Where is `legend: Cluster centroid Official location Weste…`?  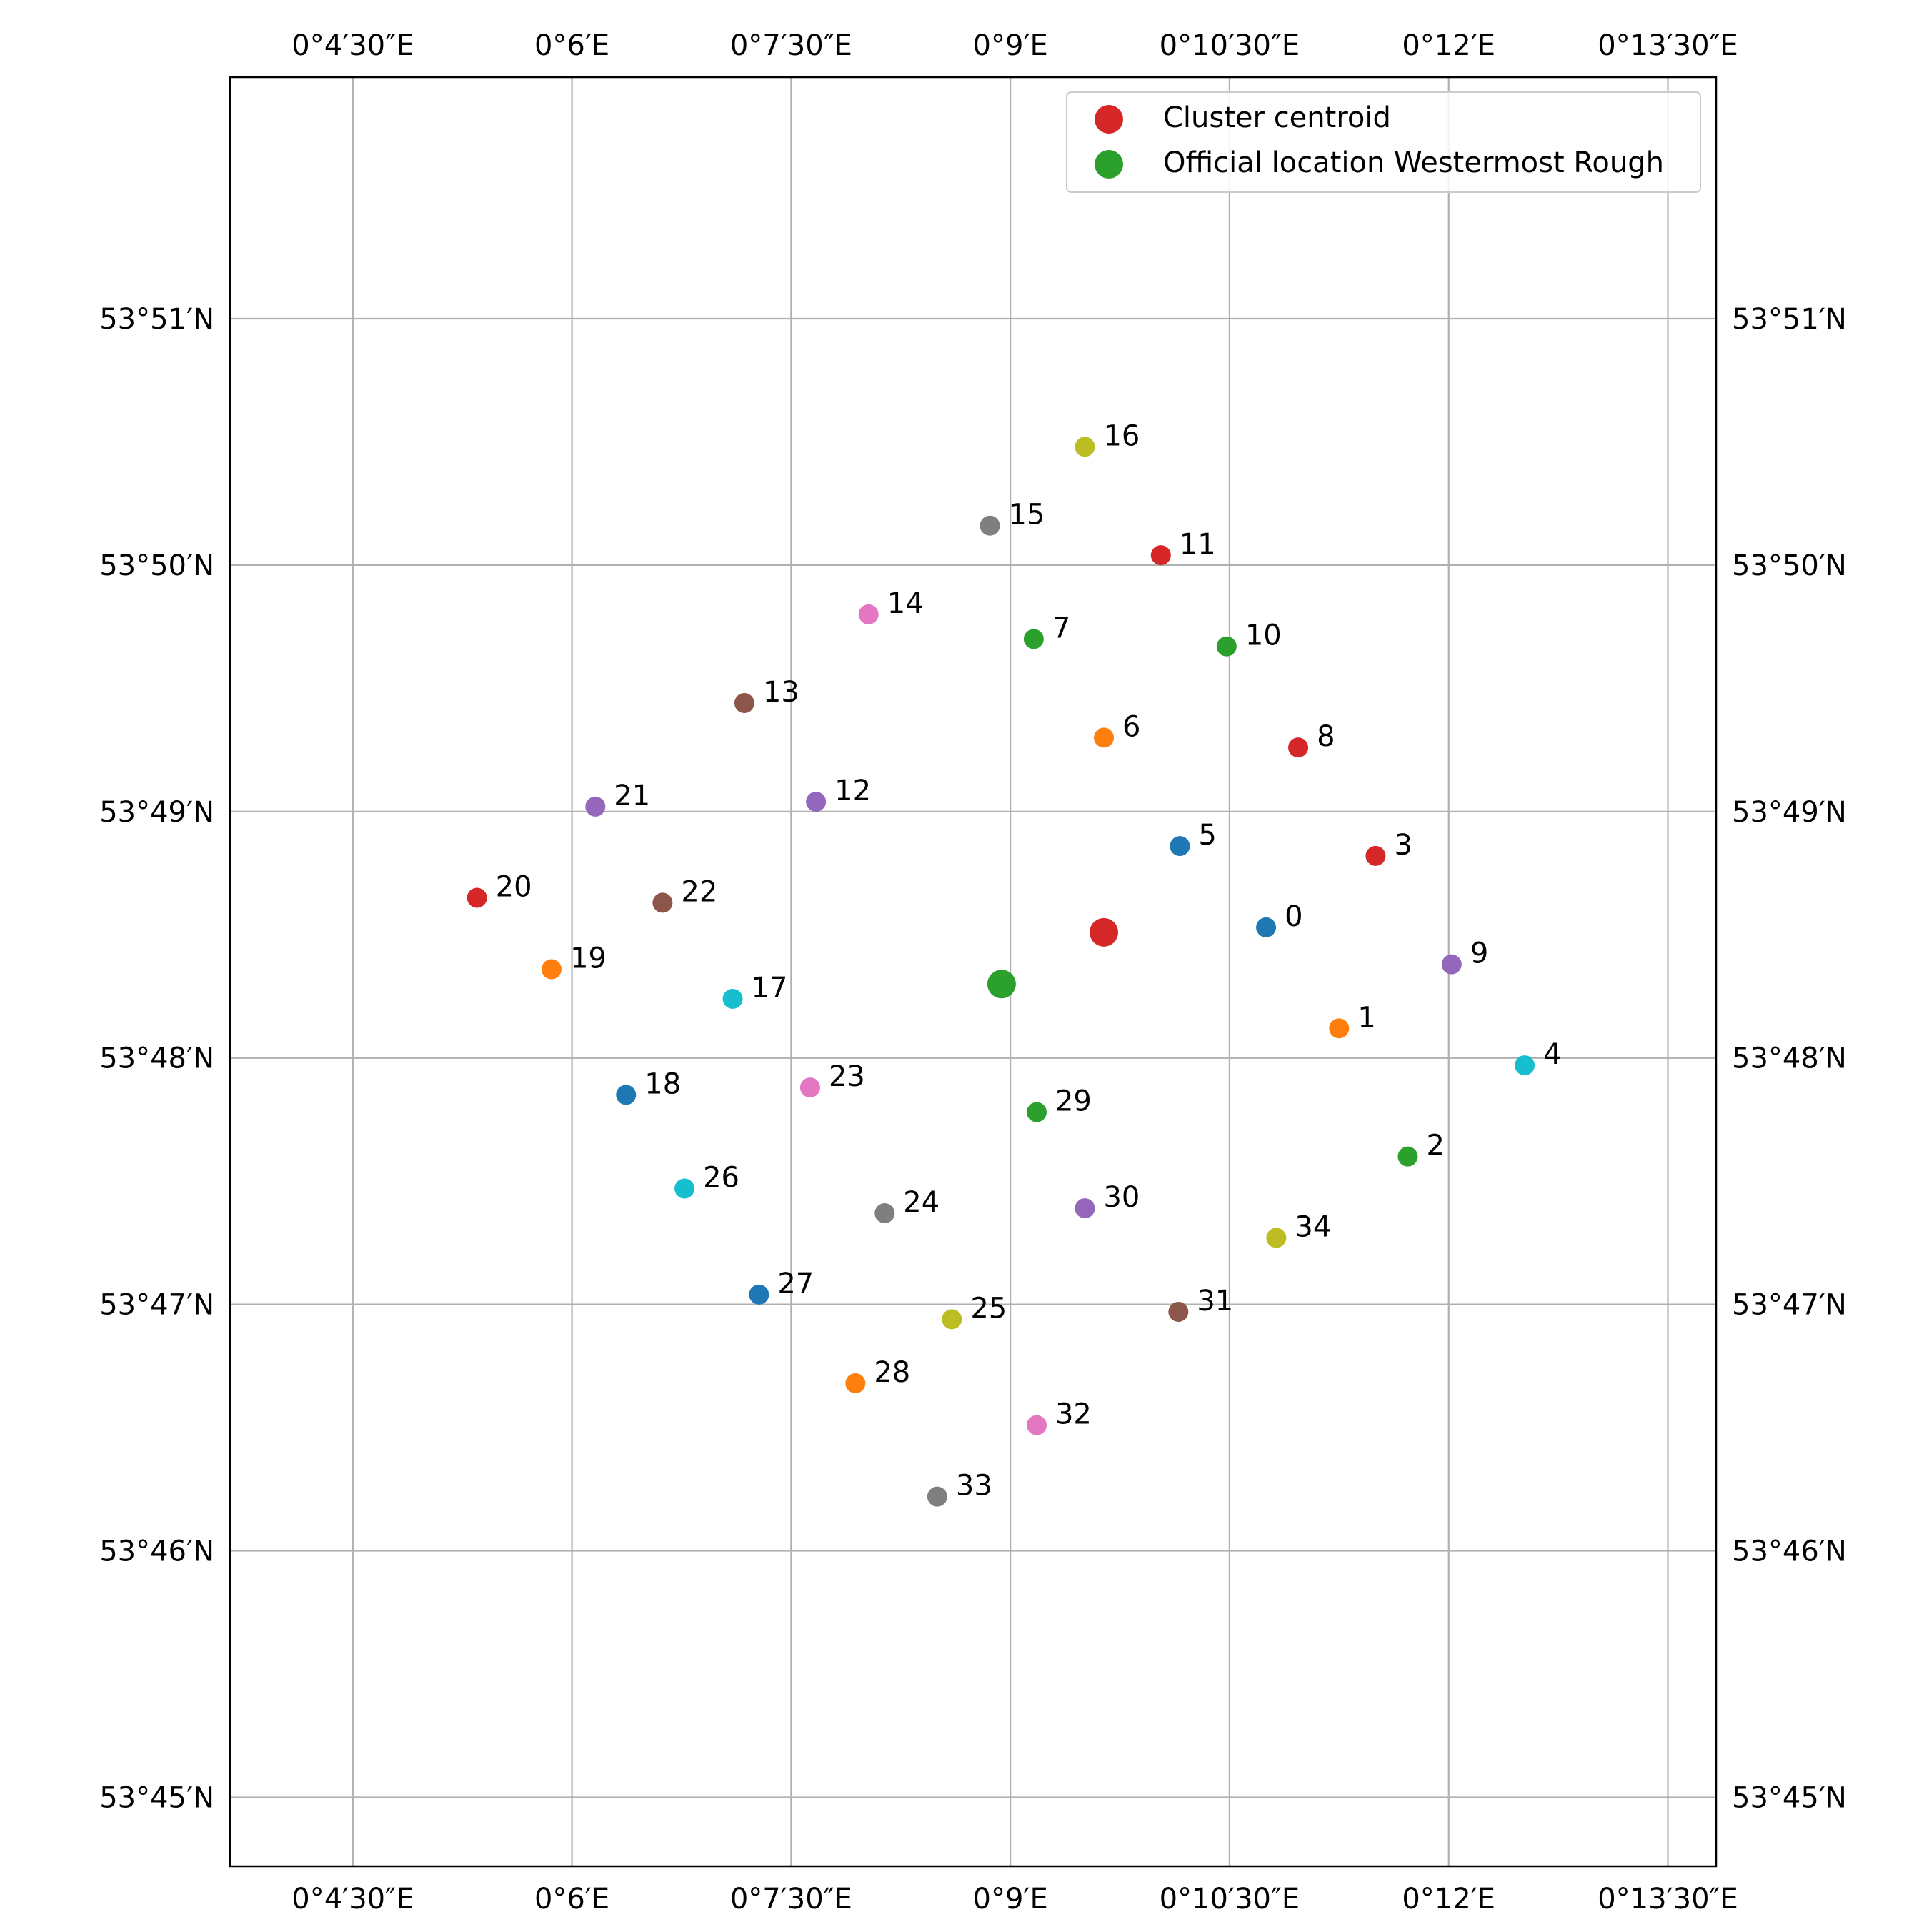 legend: Cluster centroid Official location Weste… is located at coordinates (1383, 142).